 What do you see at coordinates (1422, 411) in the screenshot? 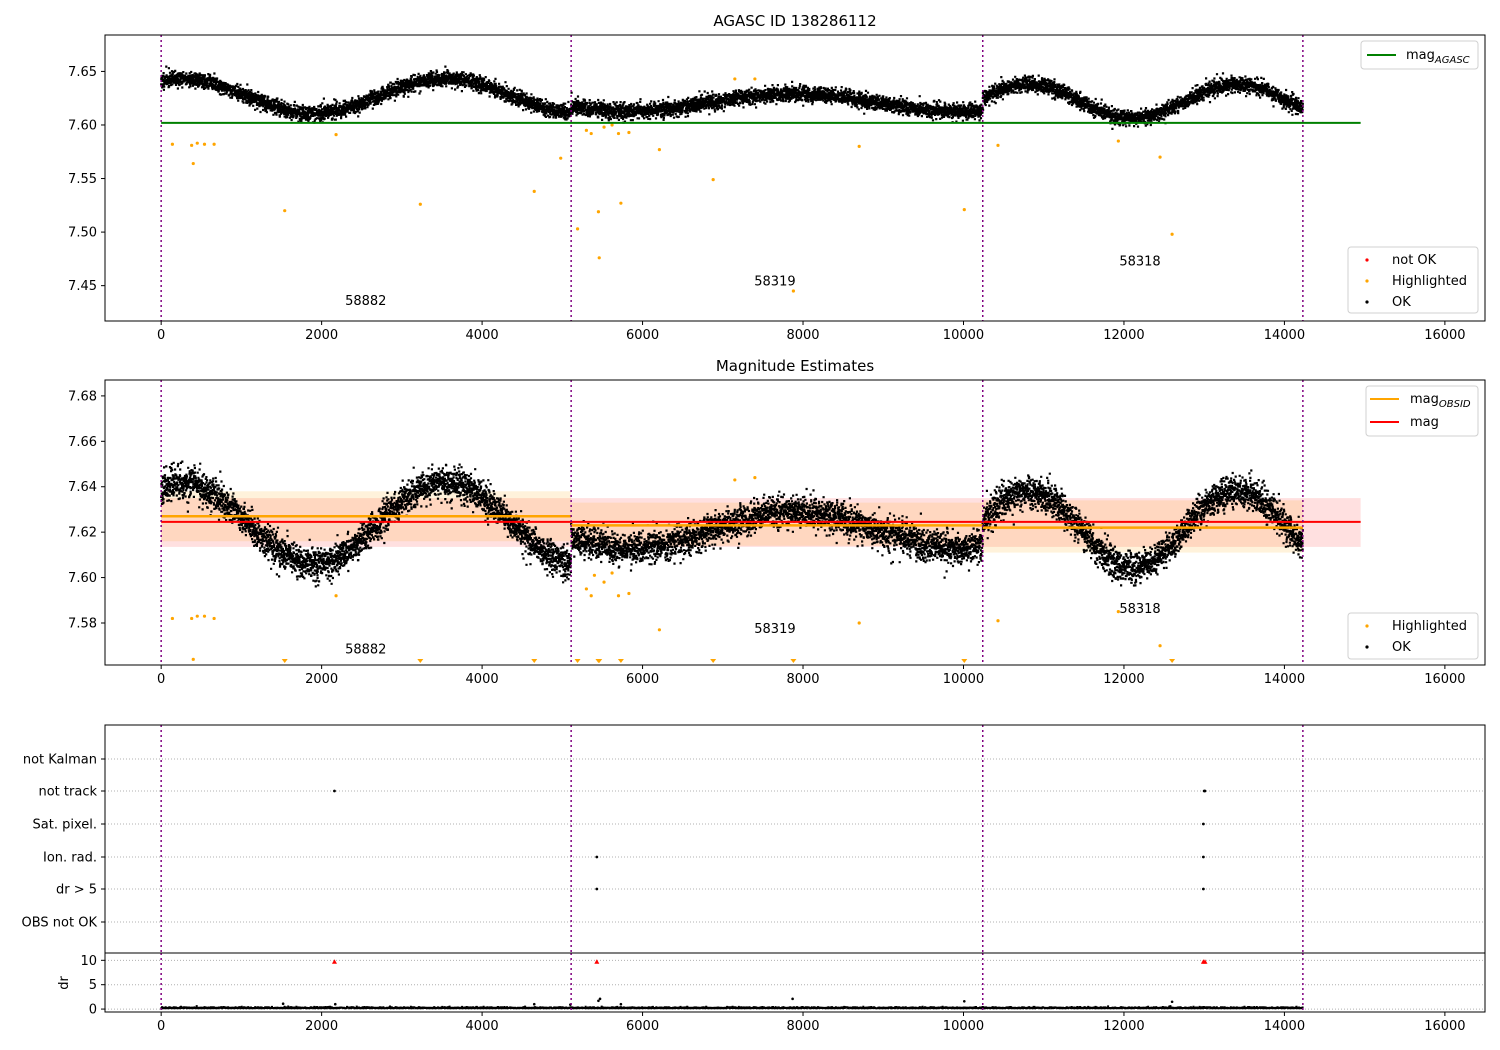
I see `legend-estimate-lines: magOBSID mag` at bounding box center [1422, 411].